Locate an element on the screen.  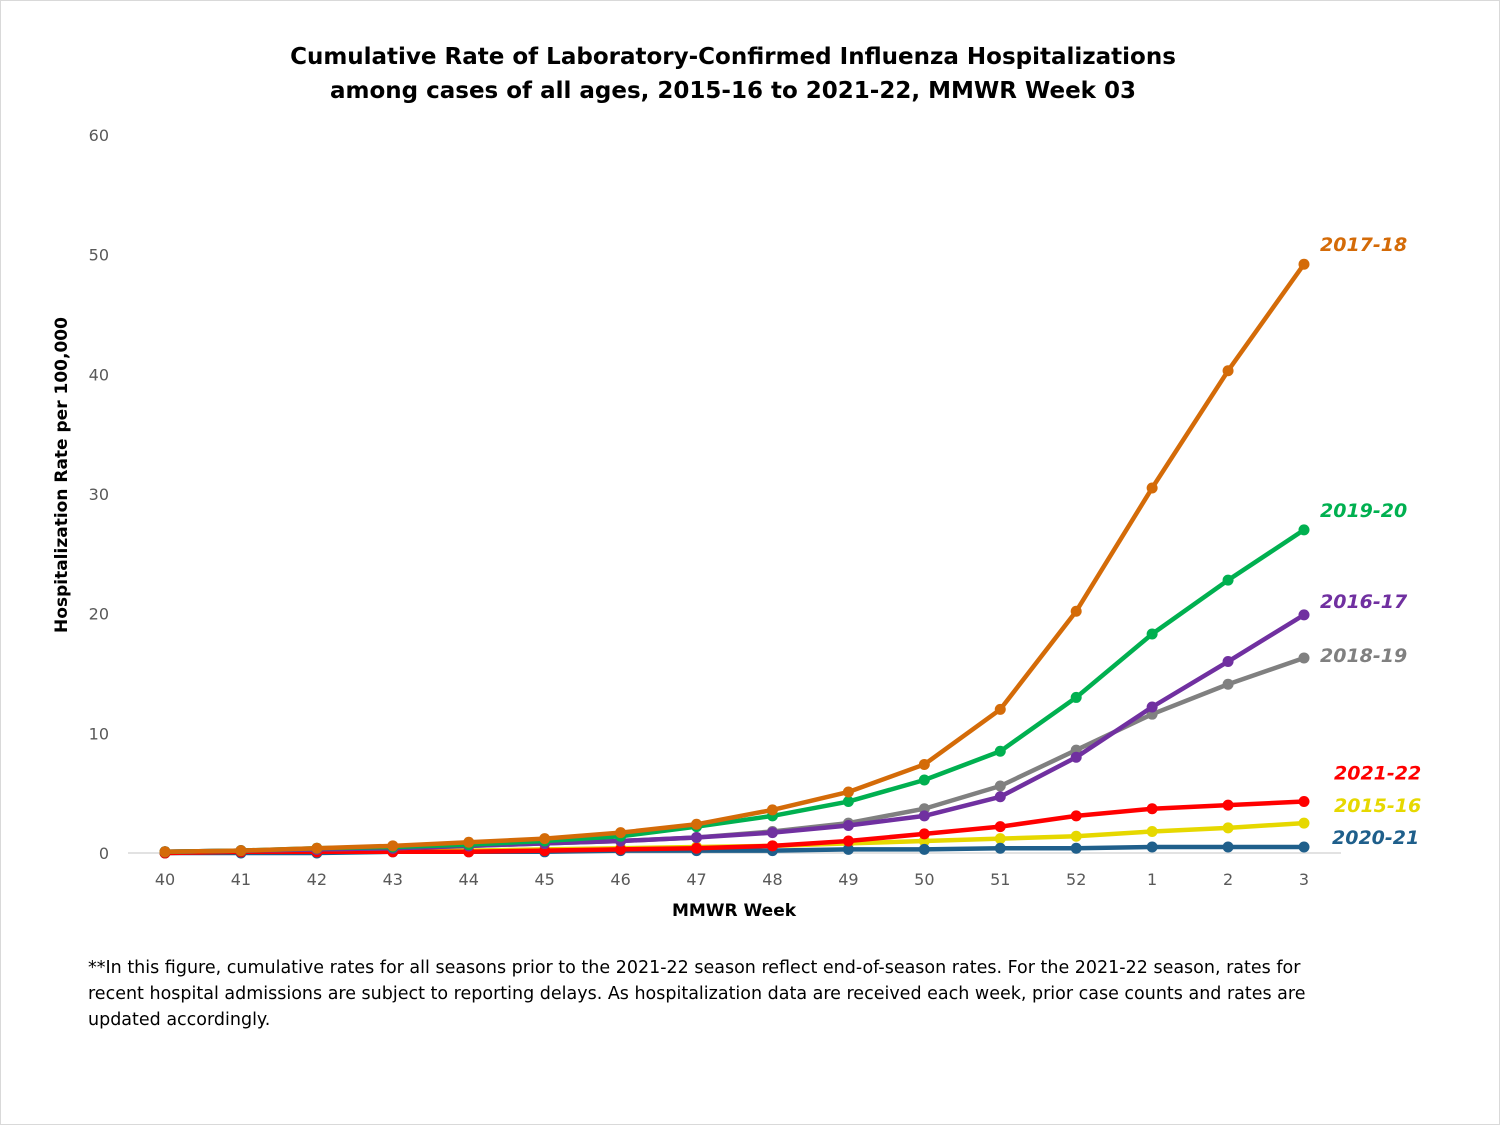
series-label-2020-21: 2020-21 is located at coordinates (1375, 838).